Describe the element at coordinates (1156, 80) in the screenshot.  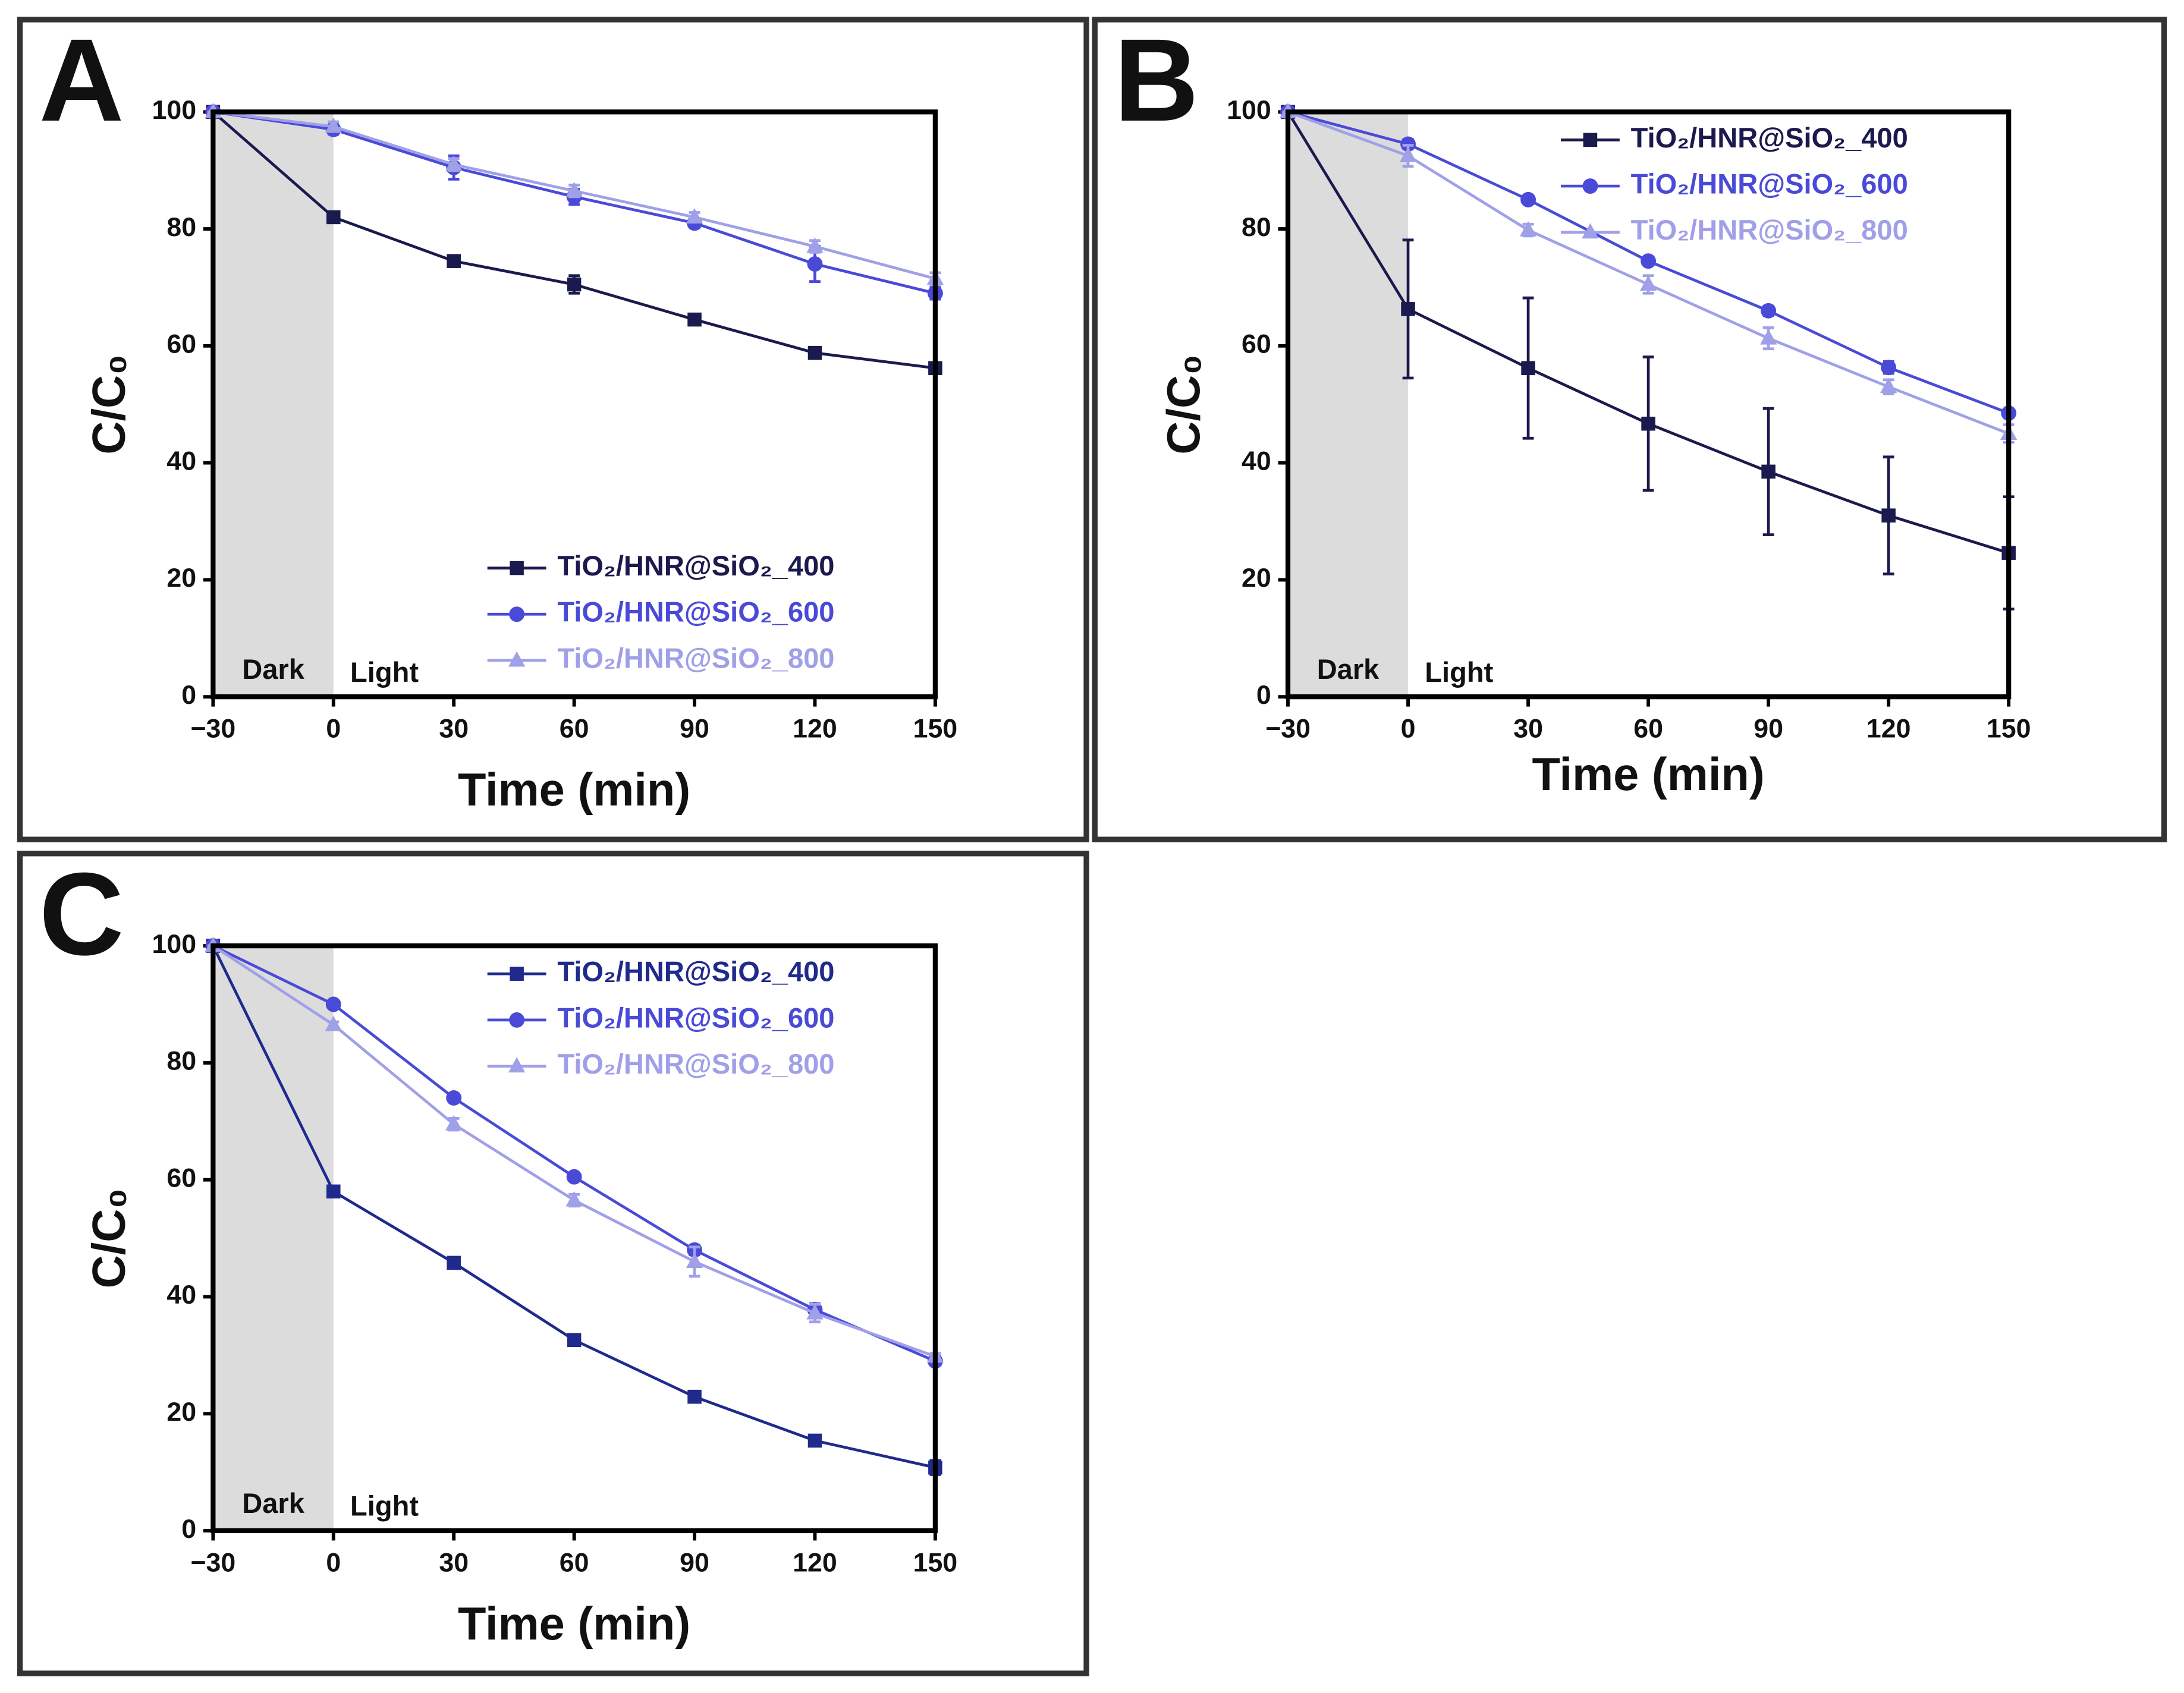
I see `panel-label: B` at that location.